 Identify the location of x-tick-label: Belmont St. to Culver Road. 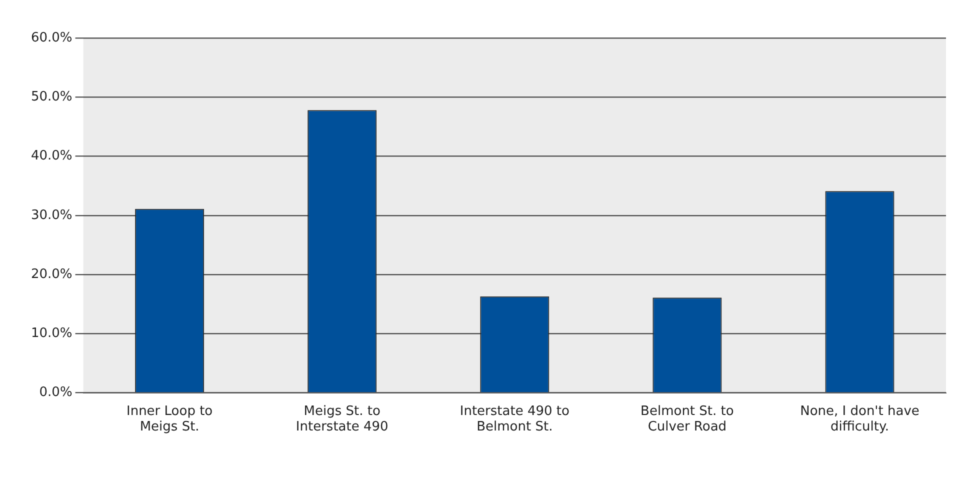
(687, 419).